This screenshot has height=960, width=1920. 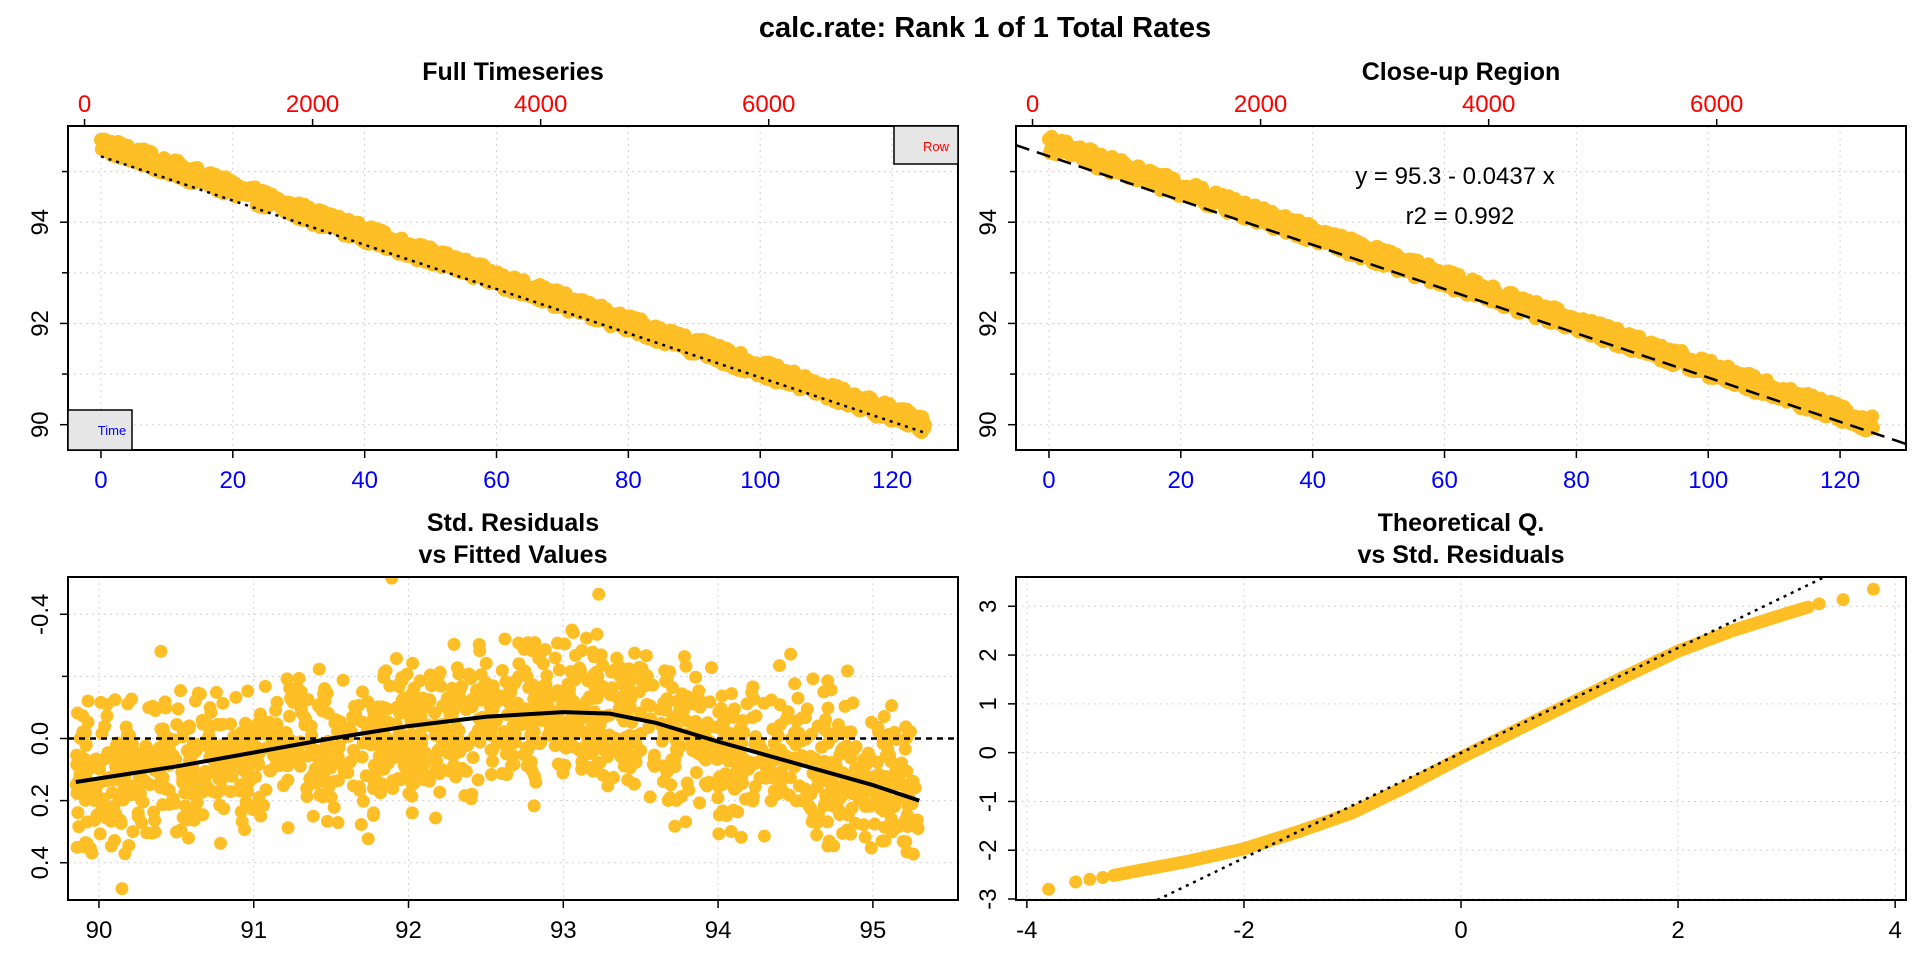 What do you see at coordinates (985, 28) in the screenshot?
I see `main-title: calc.rate: Rank 1 of 1 Total Rates` at bounding box center [985, 28].